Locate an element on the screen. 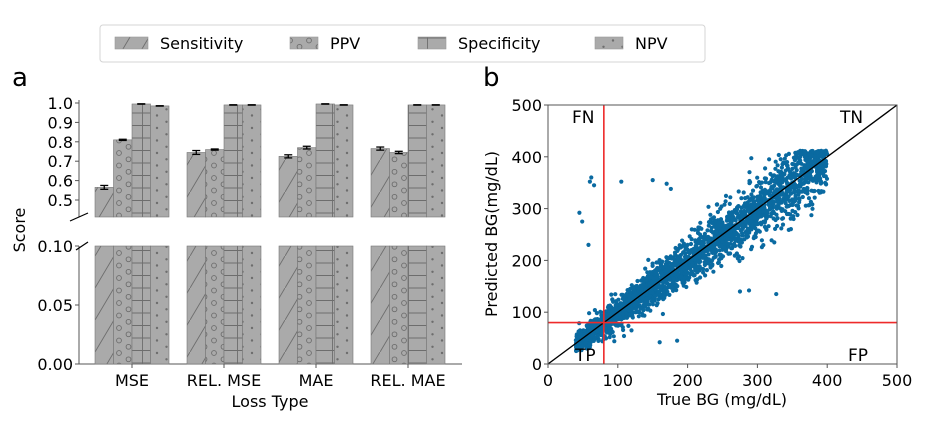 The width and height of the screenshot is (940, 423). bar-lower-npv is located at coordinates (436, 305).